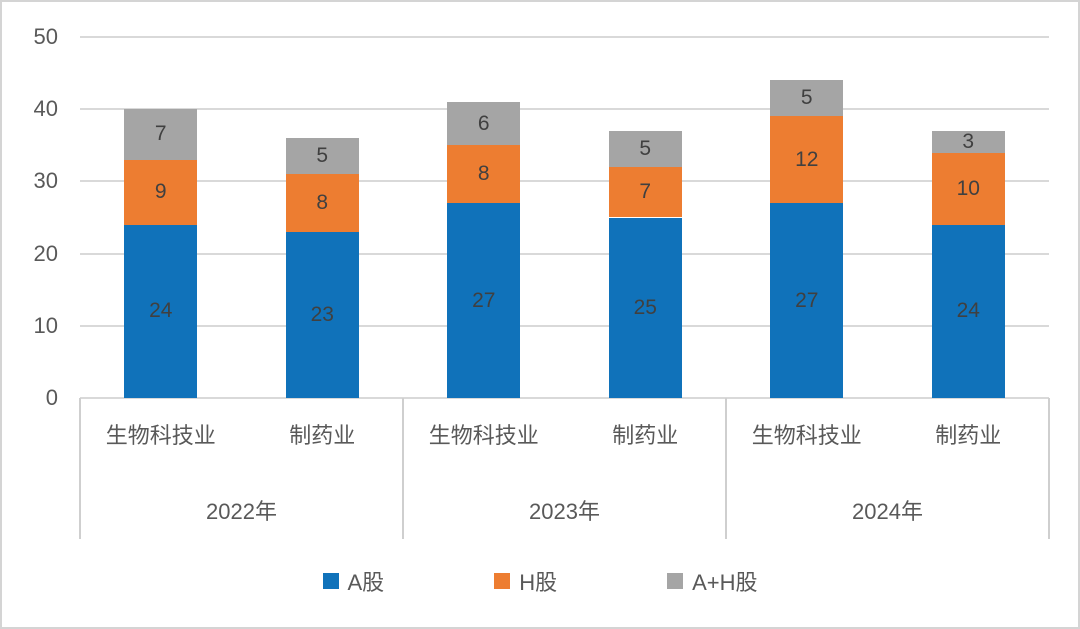  Describe the element at coordinates (51, 397) in the screenshot. I see `y-axis-tick-label: 0` at that location.